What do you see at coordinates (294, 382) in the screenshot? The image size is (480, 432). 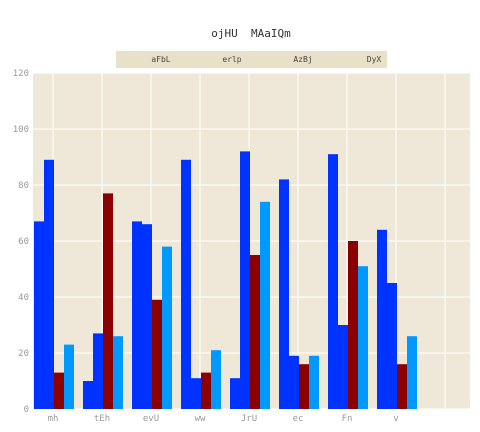 I see `bar-erlp-ec` at bounding box center [294, 382].